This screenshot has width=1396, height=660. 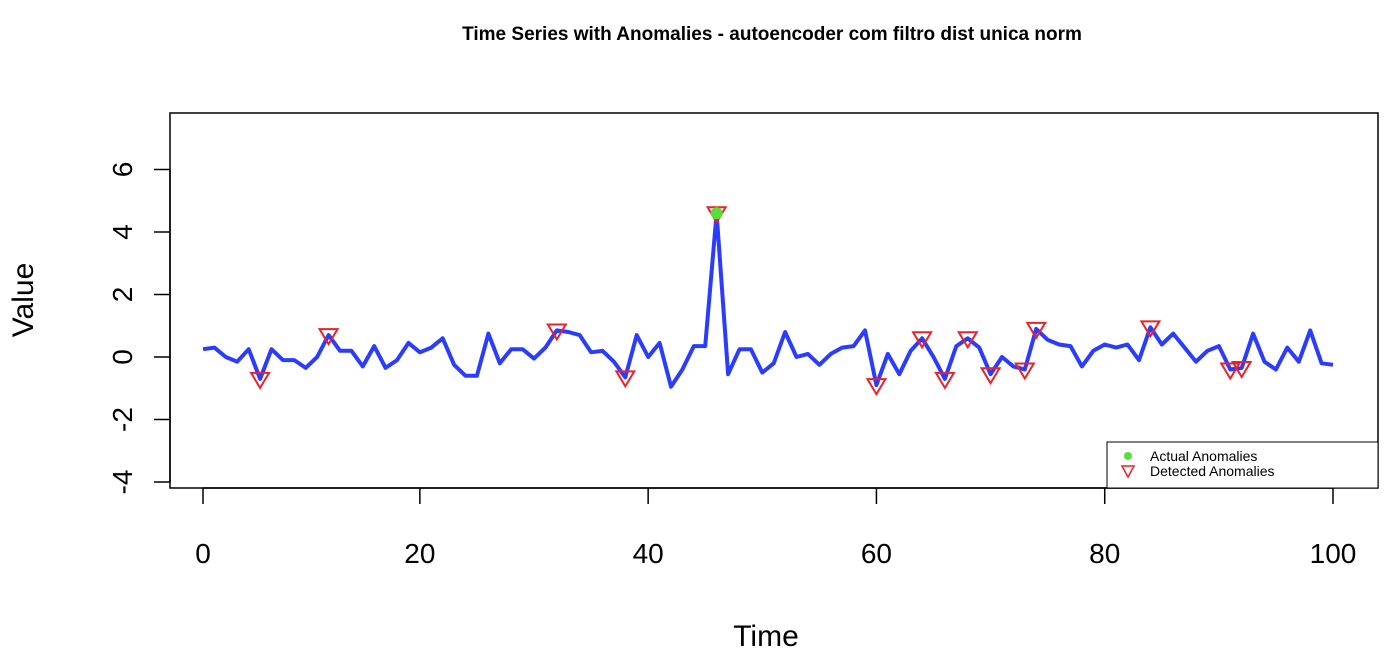 What do you see at coordinates (23, 300) in the screenshot?
I see `y-axis-title: Value` at bounding box center [23, 300].